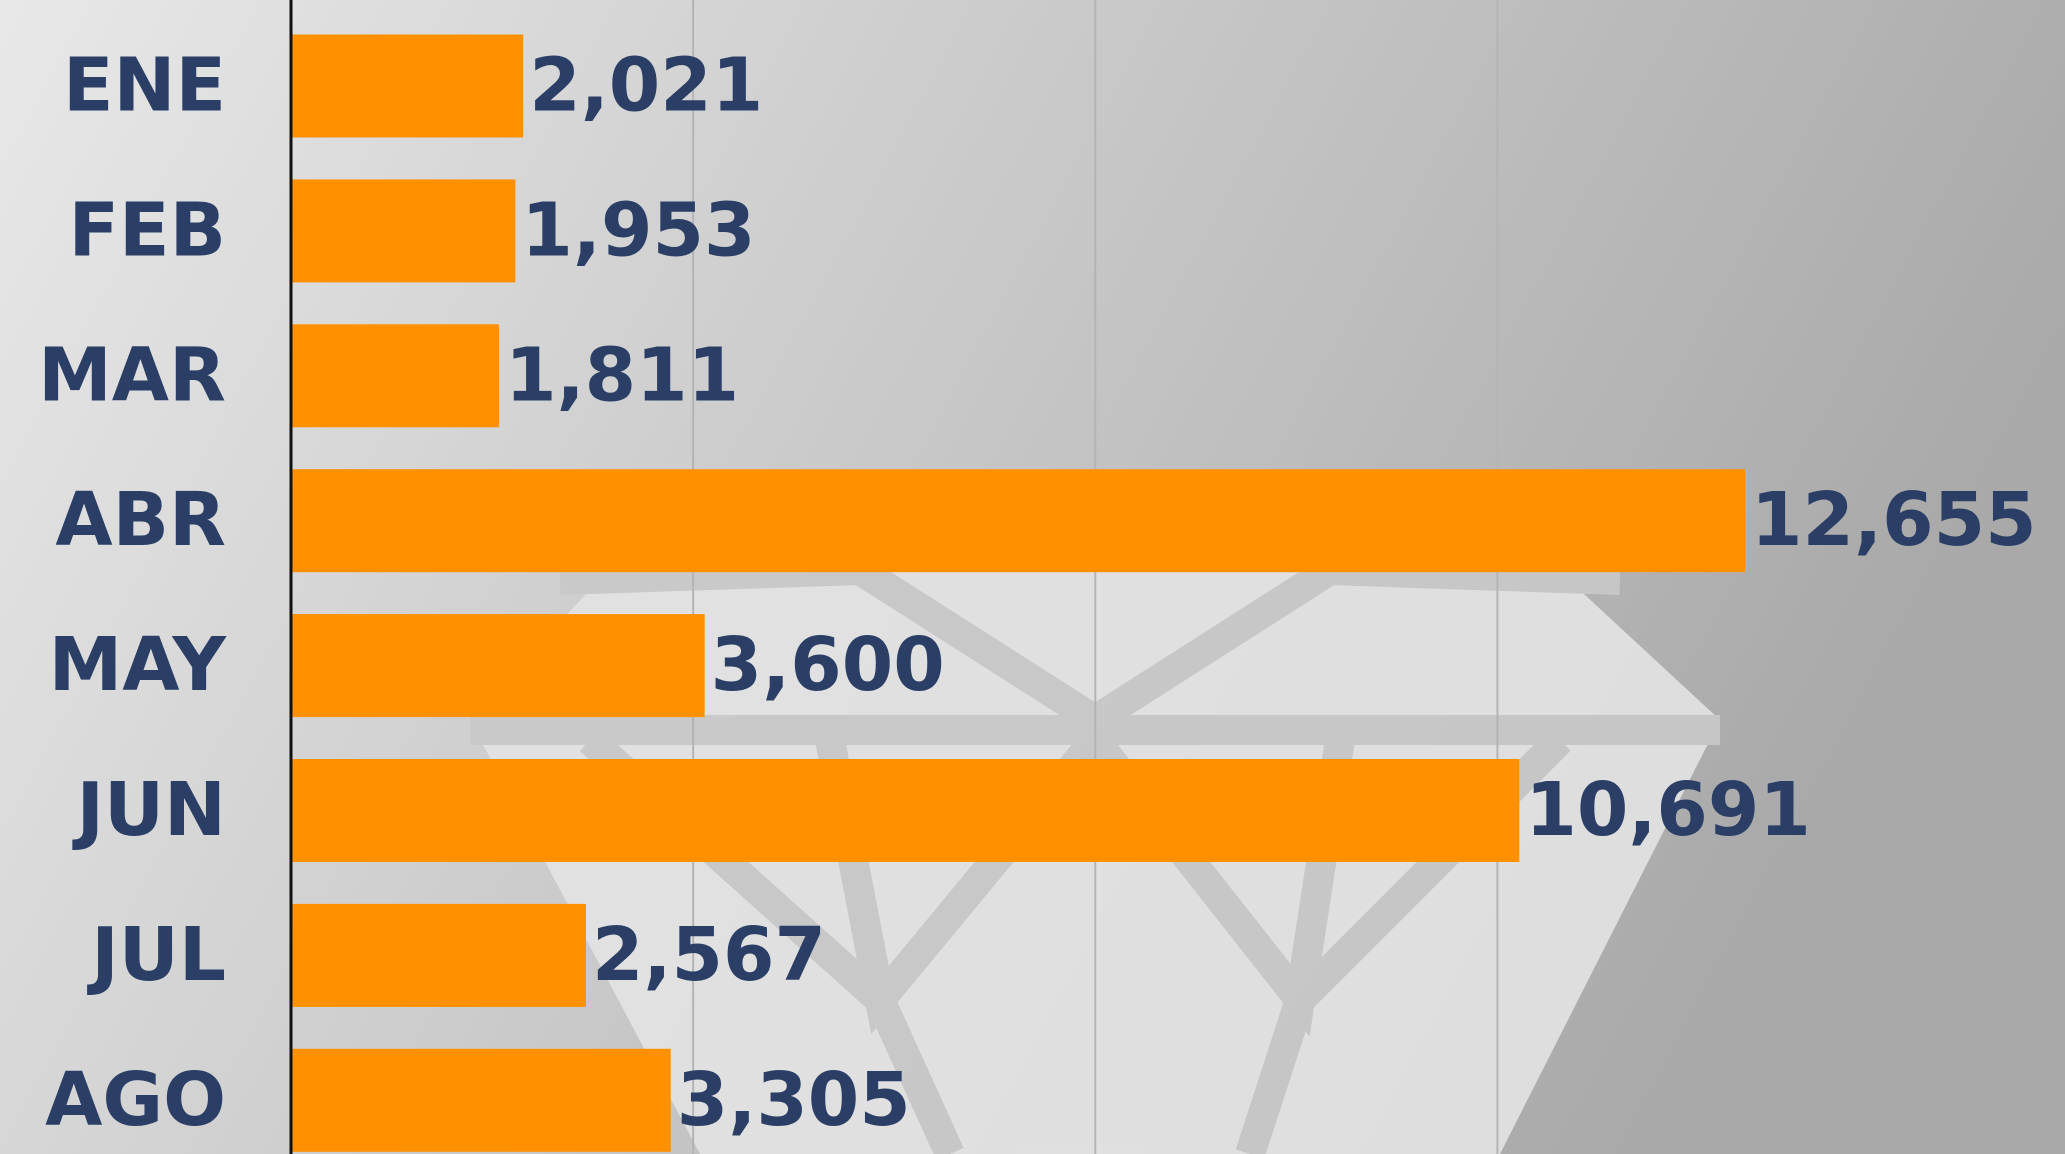 This screenshot has height=1154, width=2065. What do you see at coordinates (622, 375) in the screenshot?
I see `value-label: 1,811` at bounding box center [622, 375].